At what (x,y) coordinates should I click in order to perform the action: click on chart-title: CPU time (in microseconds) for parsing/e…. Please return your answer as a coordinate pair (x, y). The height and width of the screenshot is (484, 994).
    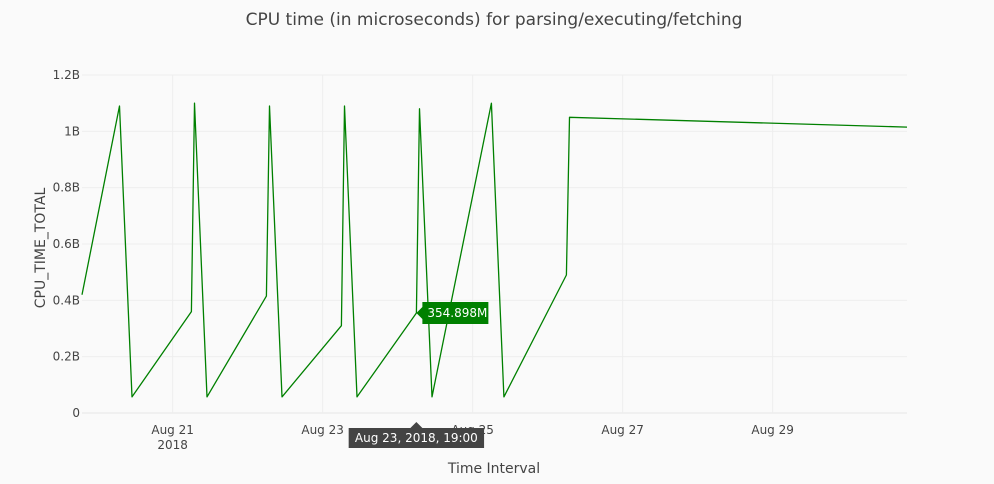
    Looking at the image, I should click on (494, 20).